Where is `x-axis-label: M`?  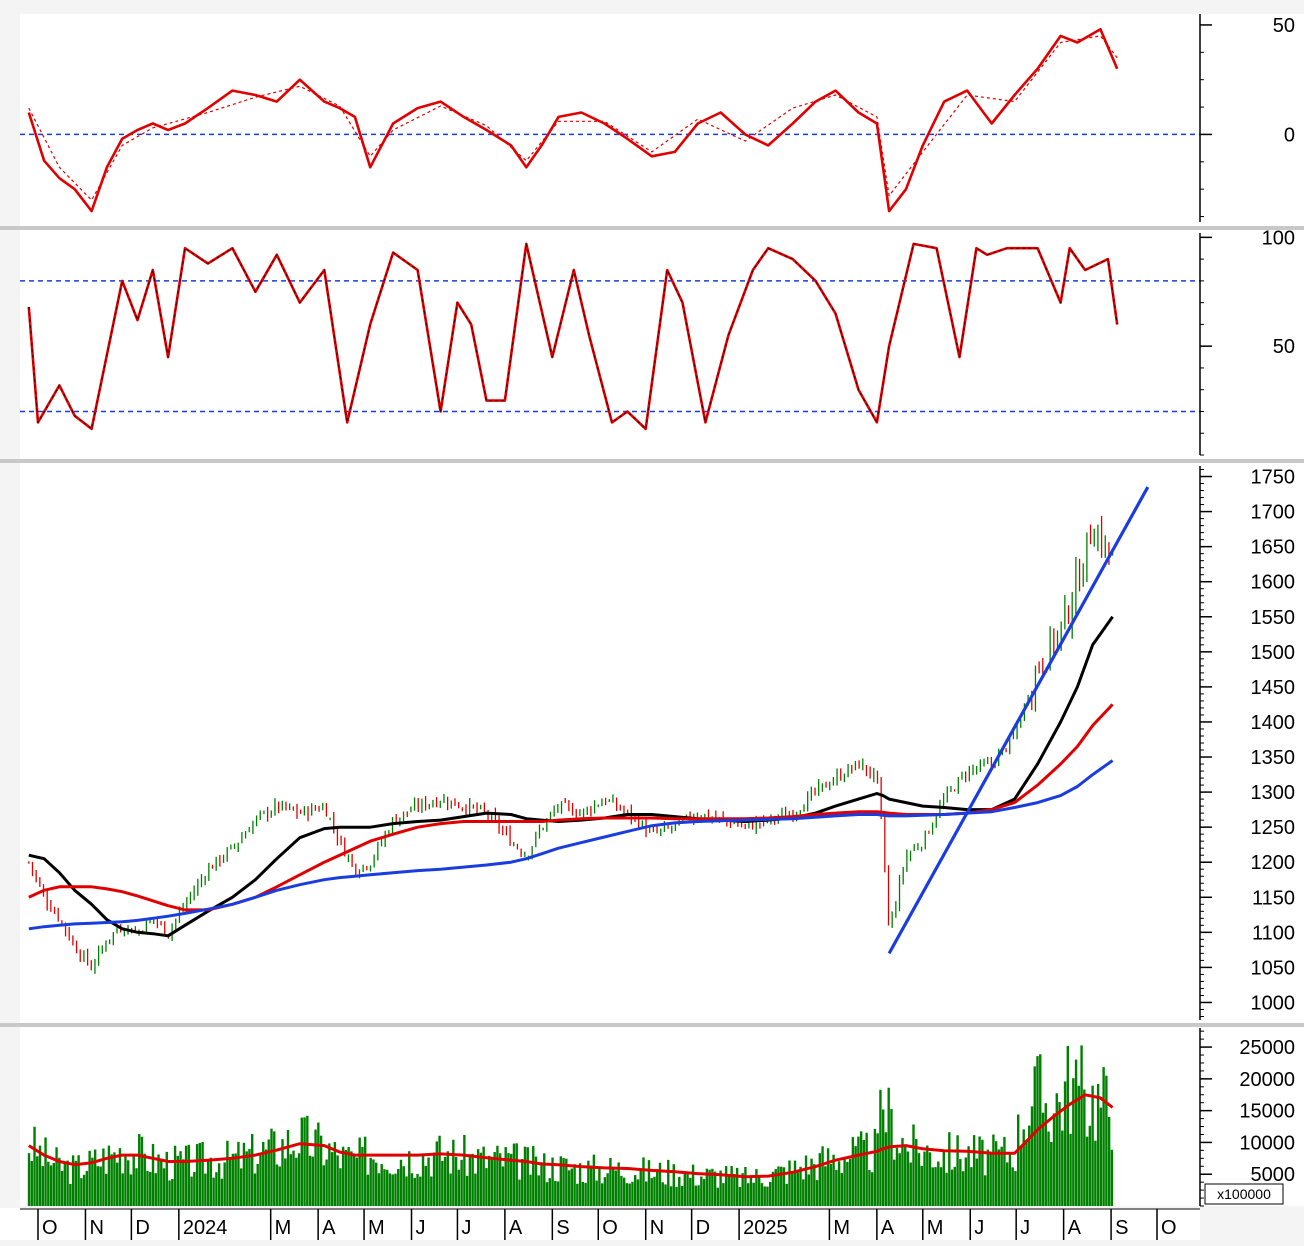
x-axis-label: M is located at coordinates (935, 1228).